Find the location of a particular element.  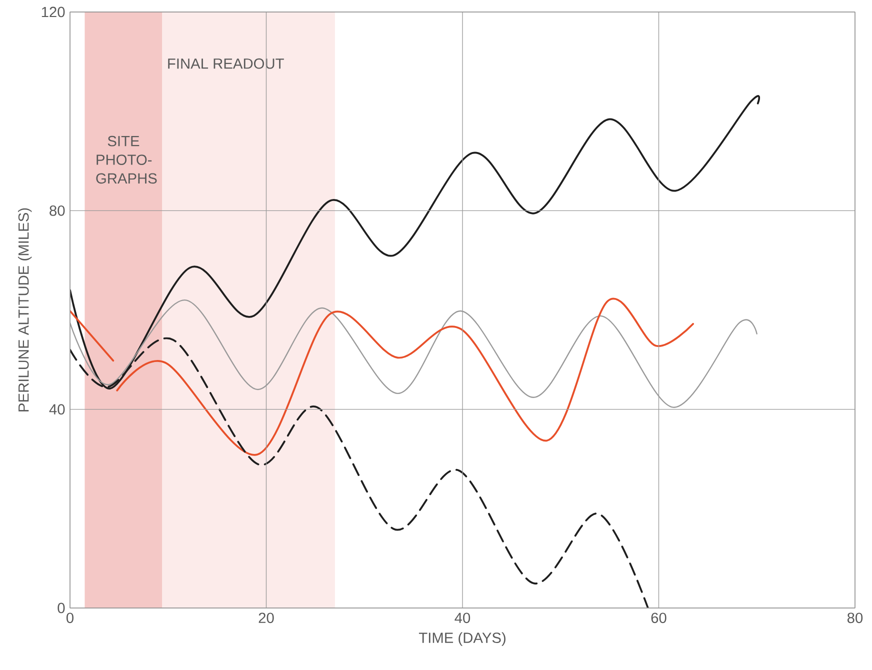

y-axis-title: PERILUNE ALTITUDE (MILES) is located at coordinates (25, 310).